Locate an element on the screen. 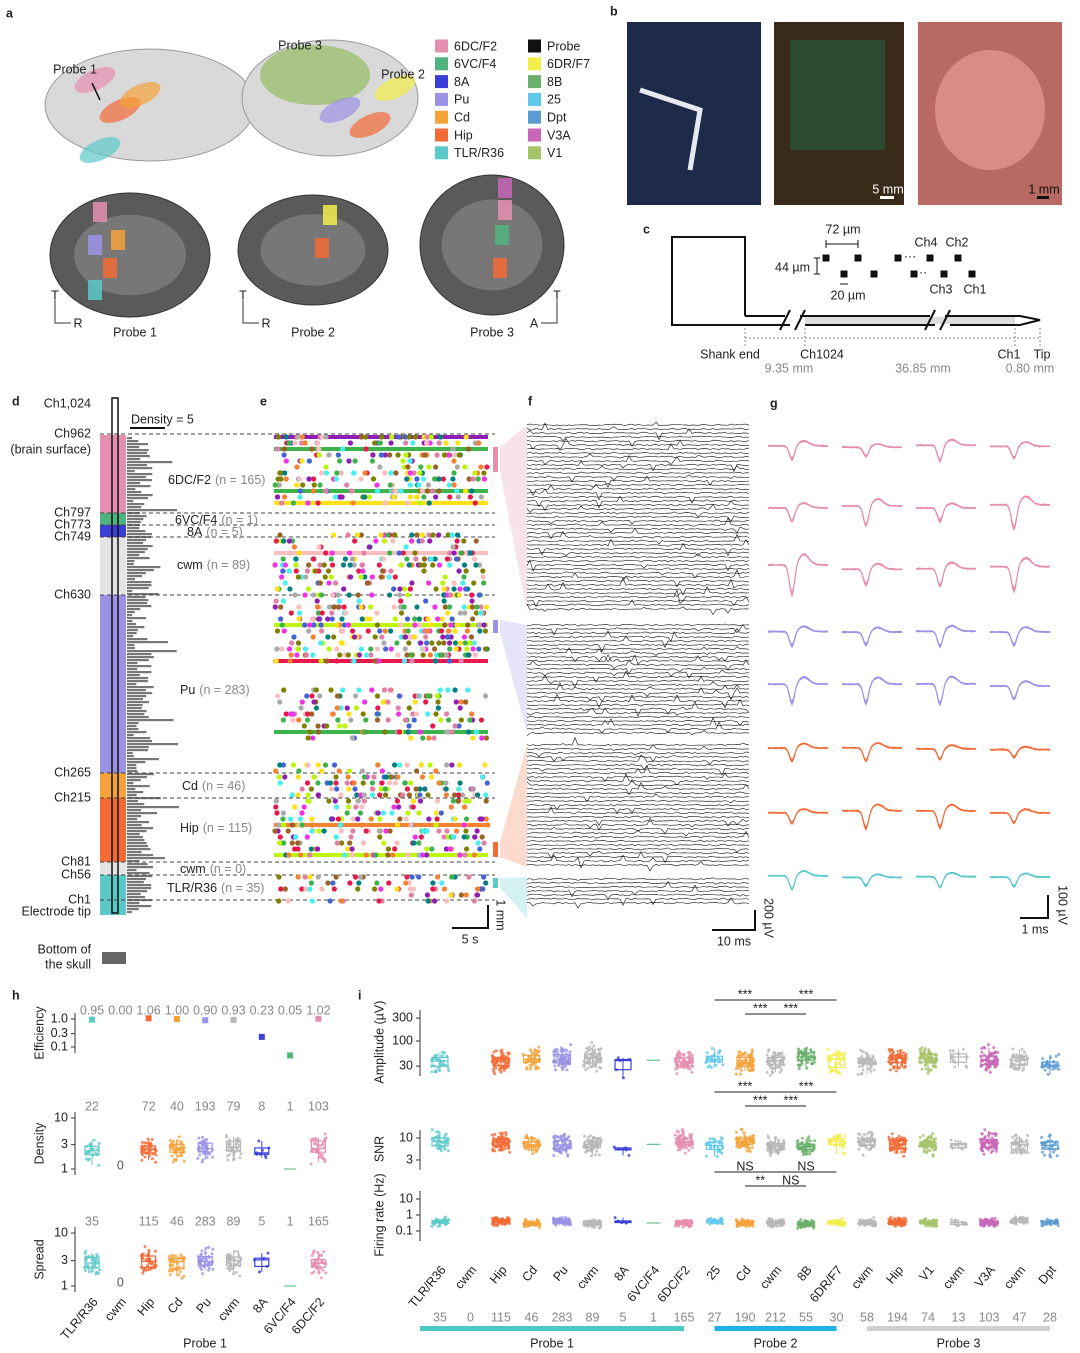  waveform is located at coordinates (946, 636).